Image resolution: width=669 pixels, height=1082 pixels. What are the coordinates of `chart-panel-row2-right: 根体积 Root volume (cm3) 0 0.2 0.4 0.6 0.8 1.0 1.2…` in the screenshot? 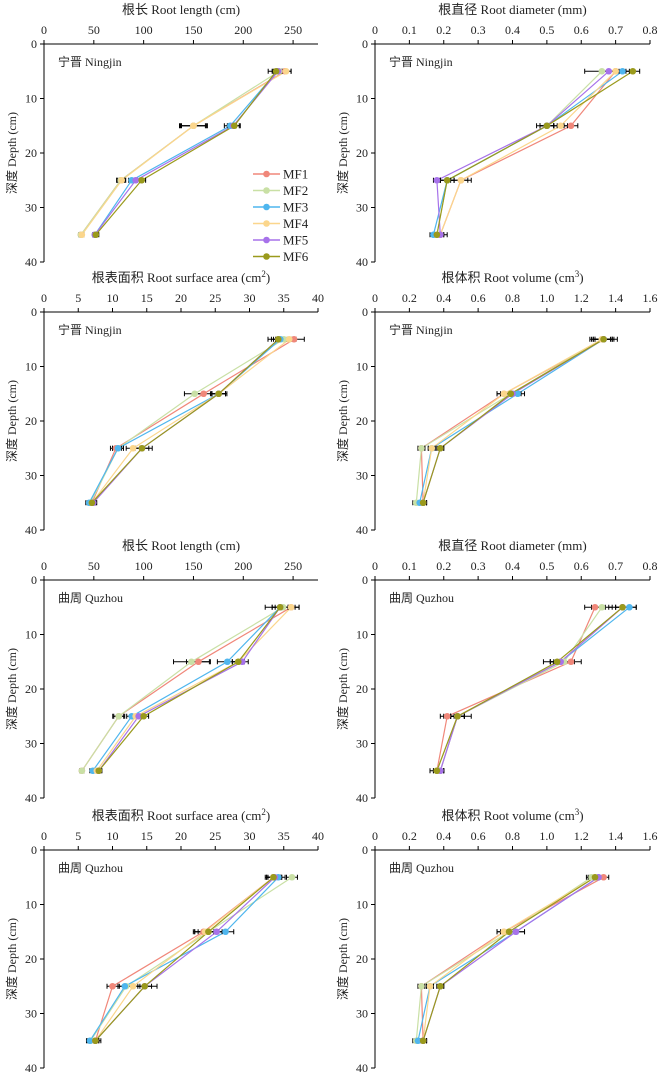 It's located at (496, 403).